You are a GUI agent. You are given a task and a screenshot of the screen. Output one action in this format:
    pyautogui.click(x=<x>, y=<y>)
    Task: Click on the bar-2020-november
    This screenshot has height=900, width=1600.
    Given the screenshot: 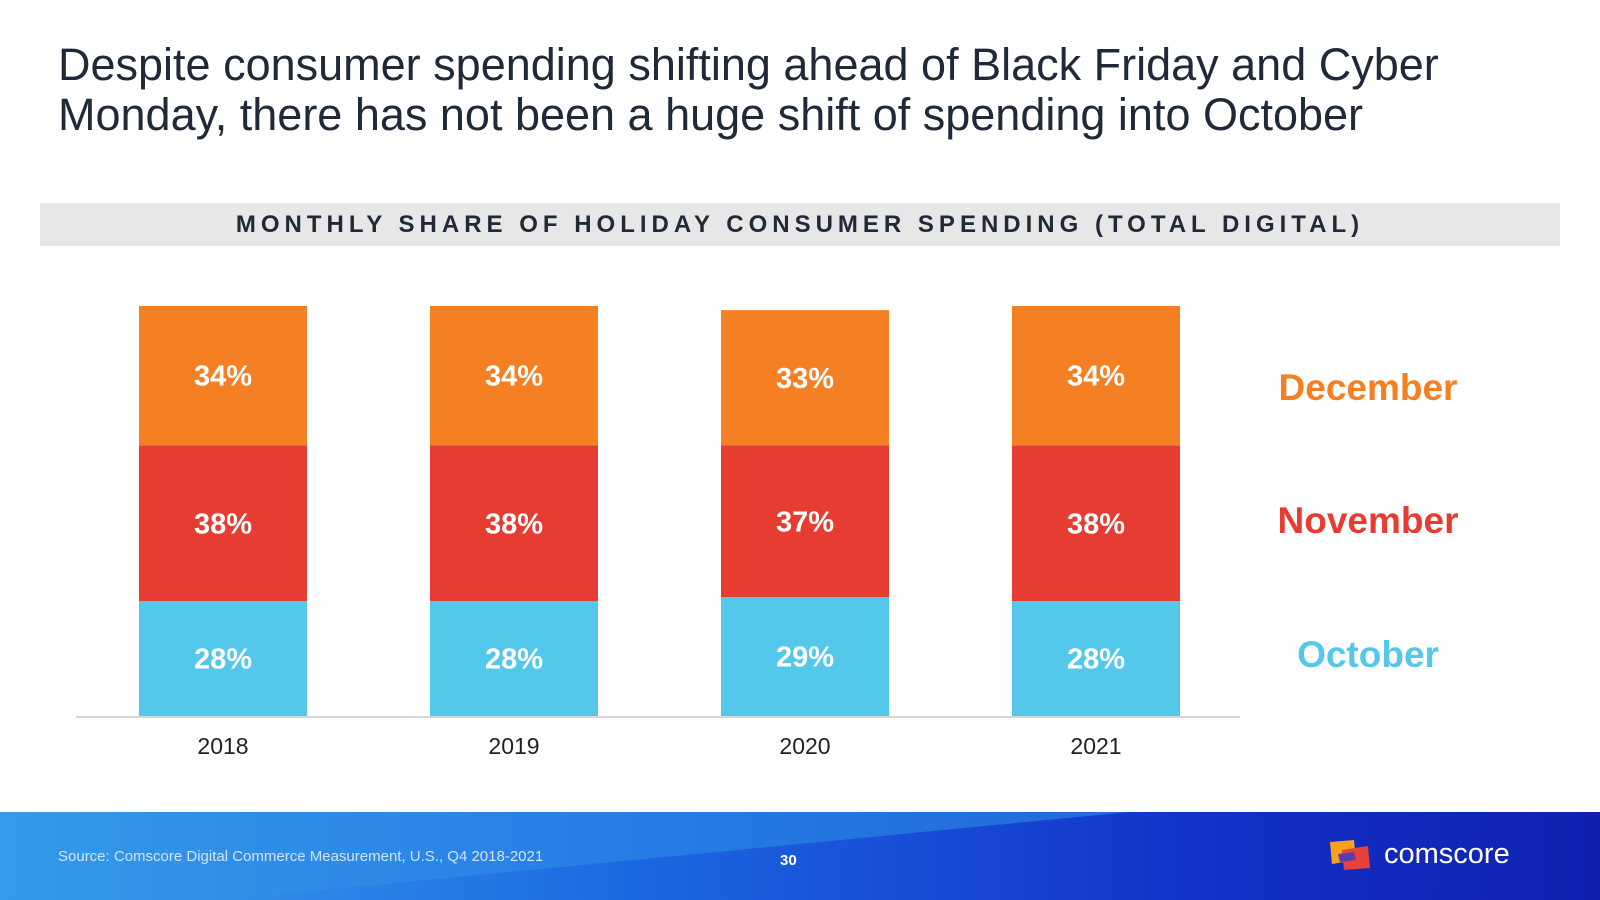 What is the action you would take?
    pyautogui.click(x=805, y=521)
    